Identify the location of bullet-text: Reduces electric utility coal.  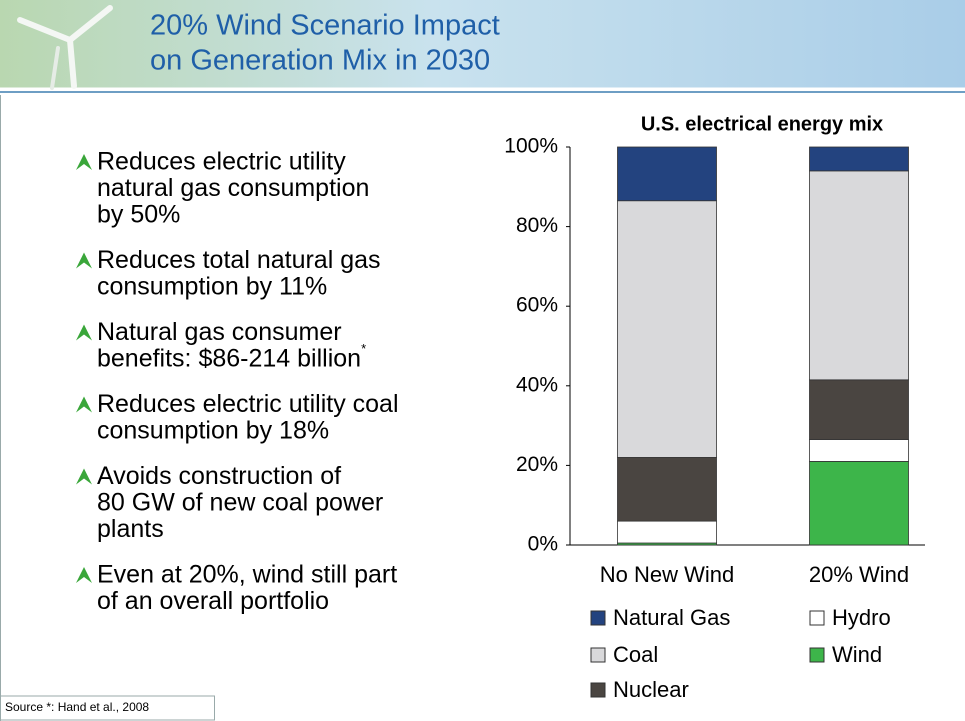
(248, 404).